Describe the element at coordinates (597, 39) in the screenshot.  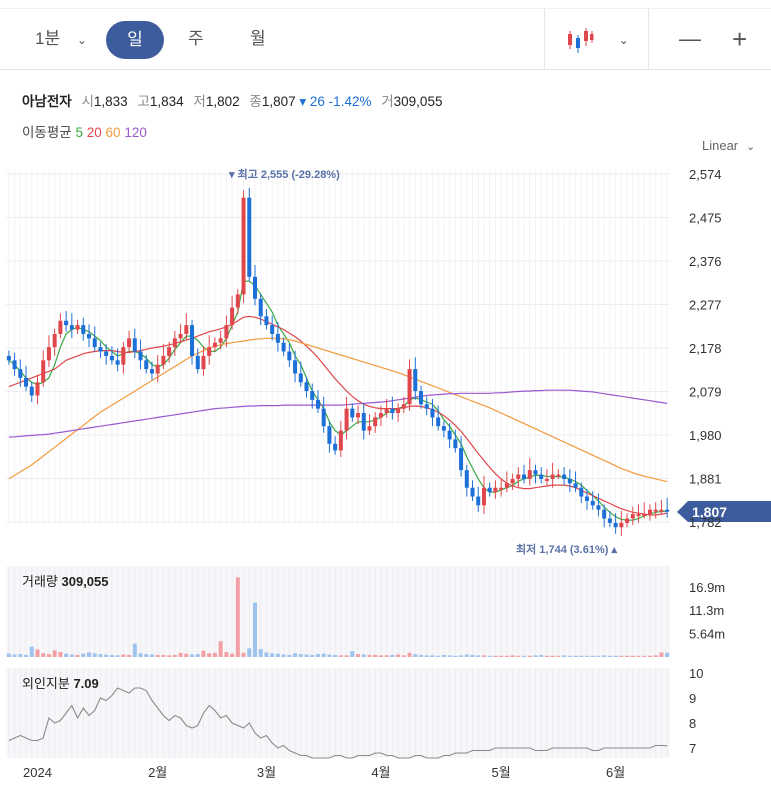
I see `chart-type-select: ⌄` at that location.